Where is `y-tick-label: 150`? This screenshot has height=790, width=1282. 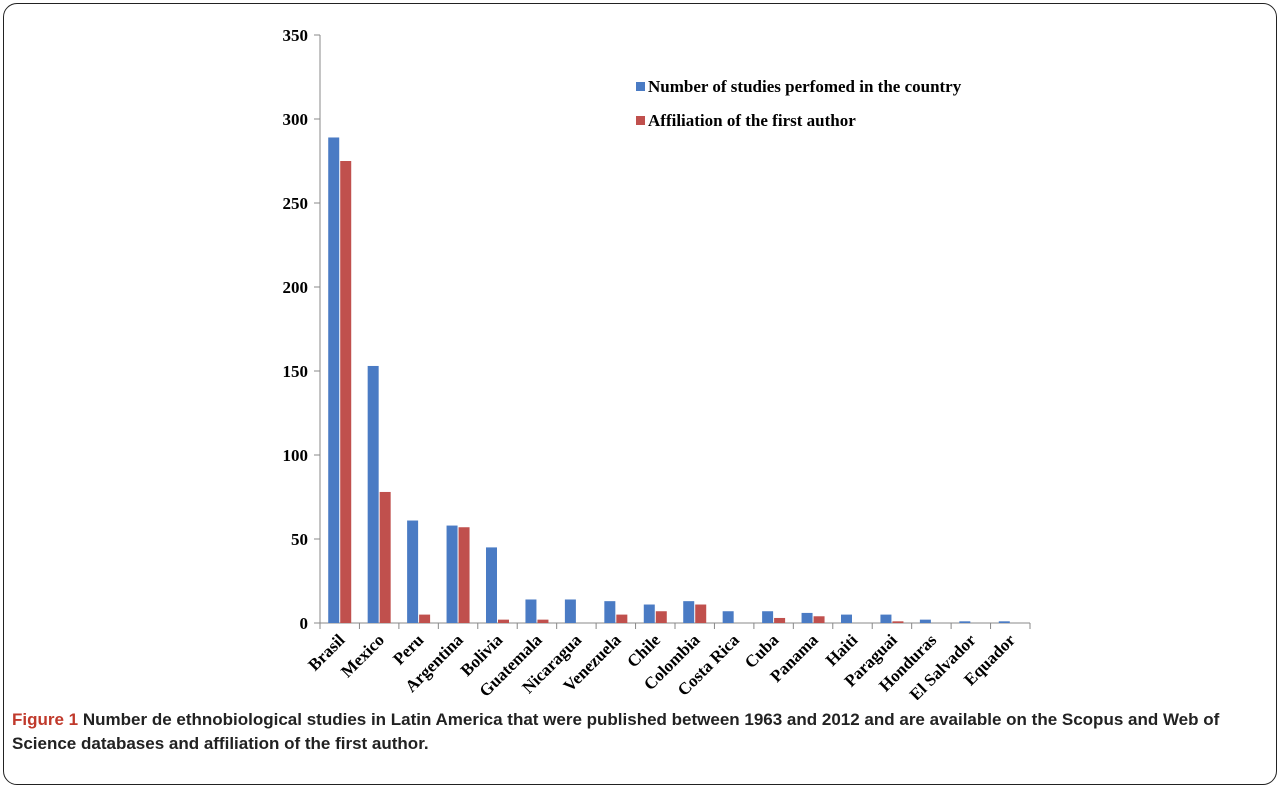 y-tick-label: 150 is located at coordinates (296, 371).